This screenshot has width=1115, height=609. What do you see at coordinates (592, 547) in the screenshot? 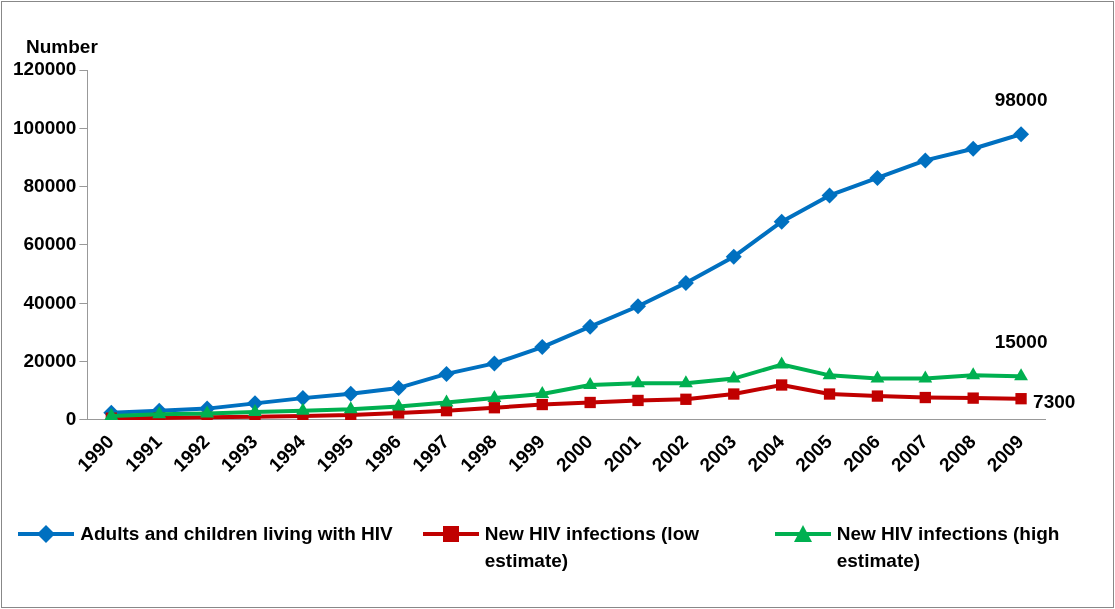
I see `legend-label: New HIV infections (low estimate)` at bounding box center [592, 547].